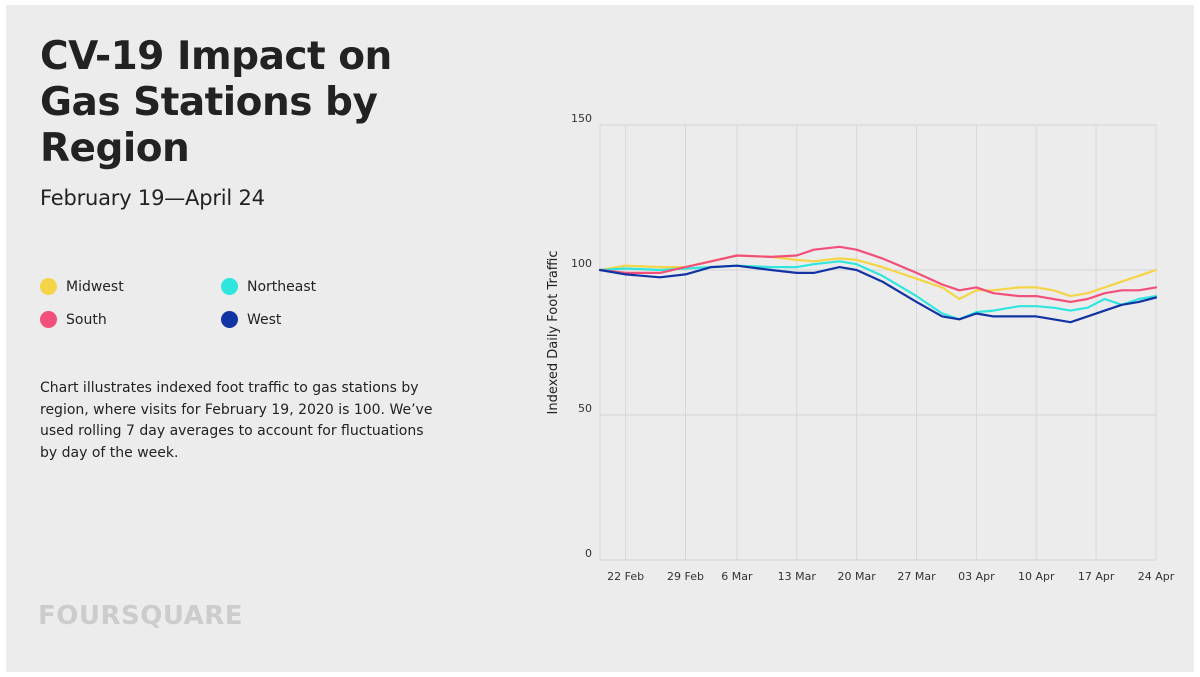 The height and width of the screenshot is (677, 1200). Describe the element at coordinates (878, 277) in the screenshot. I see `series-line-midwest` at that location.